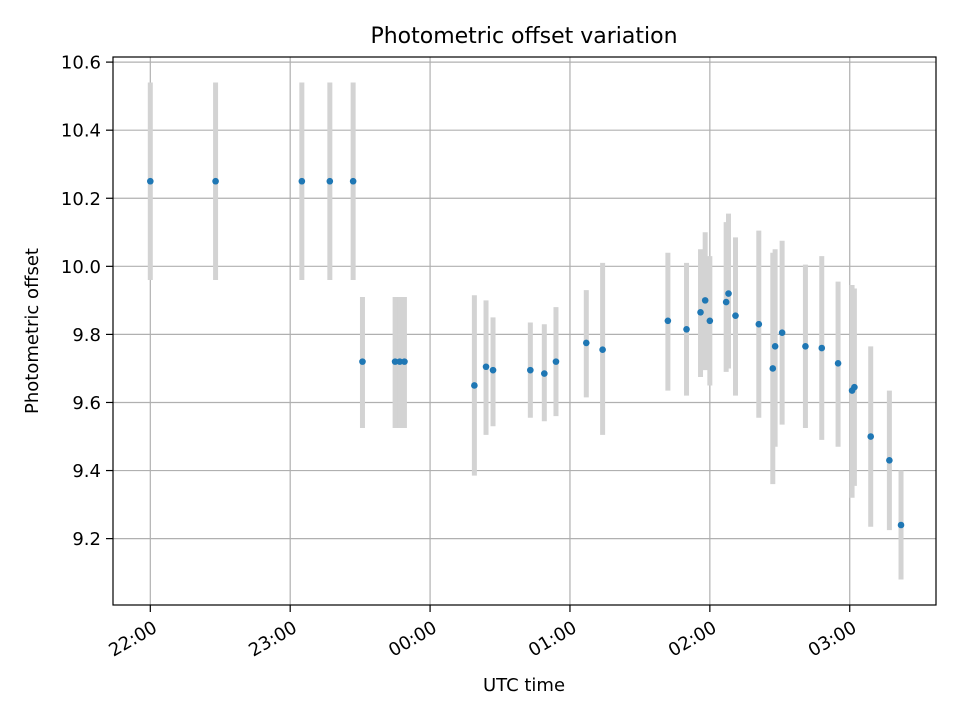  Describe the element at coordinates (523, 36) in the screenshot. I see `chart-title: Photometric offset variation` at that location.